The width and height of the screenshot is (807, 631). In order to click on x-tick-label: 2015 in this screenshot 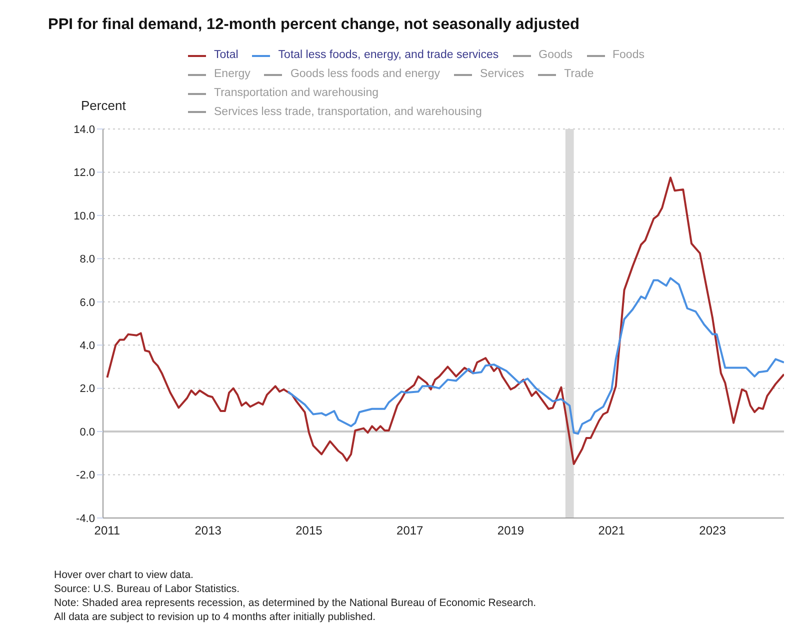, I will do `click(309, 531)`.